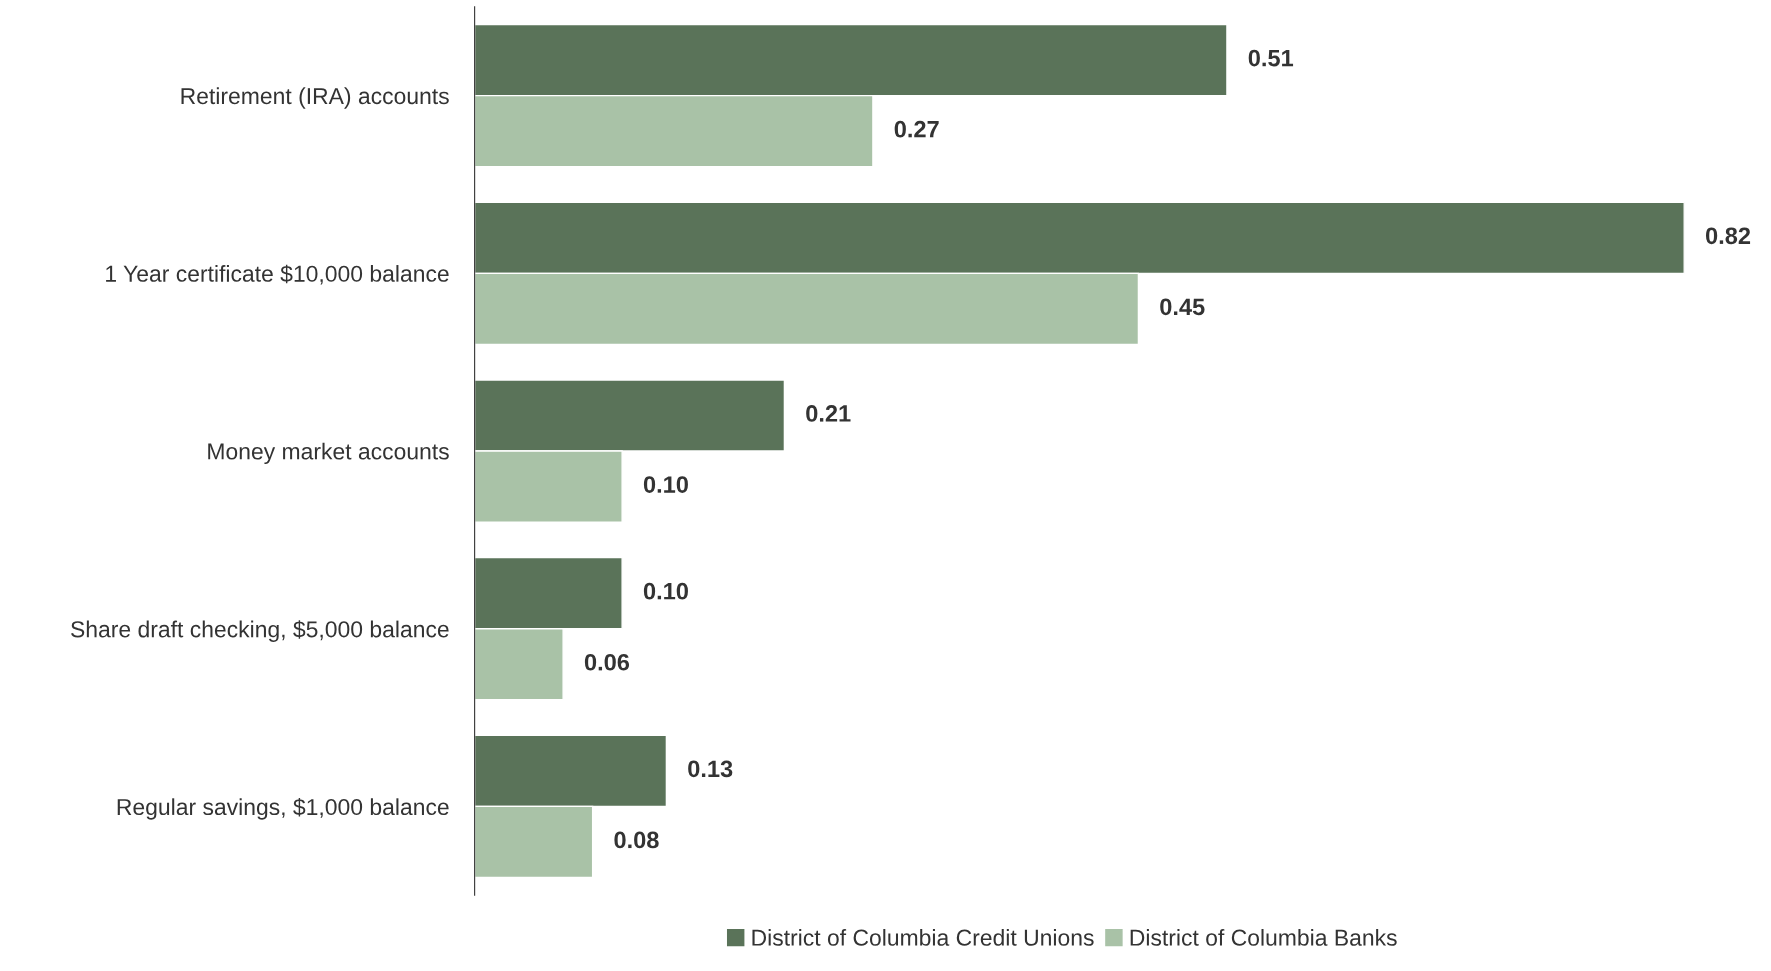 The image size is (1771, 971). I want to click on data-label: 0.13, so click(710, 769).